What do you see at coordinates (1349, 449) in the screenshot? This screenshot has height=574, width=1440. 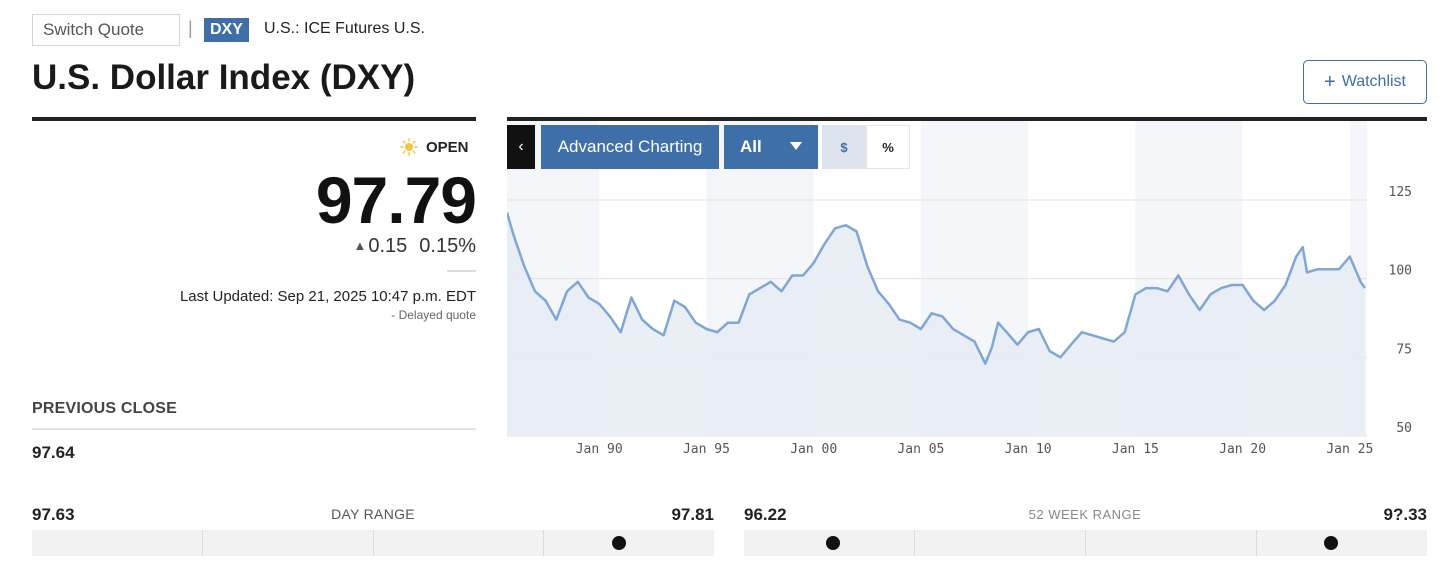 I see `x-tick-label: Jan 25` at bounding box center [1349, 449].